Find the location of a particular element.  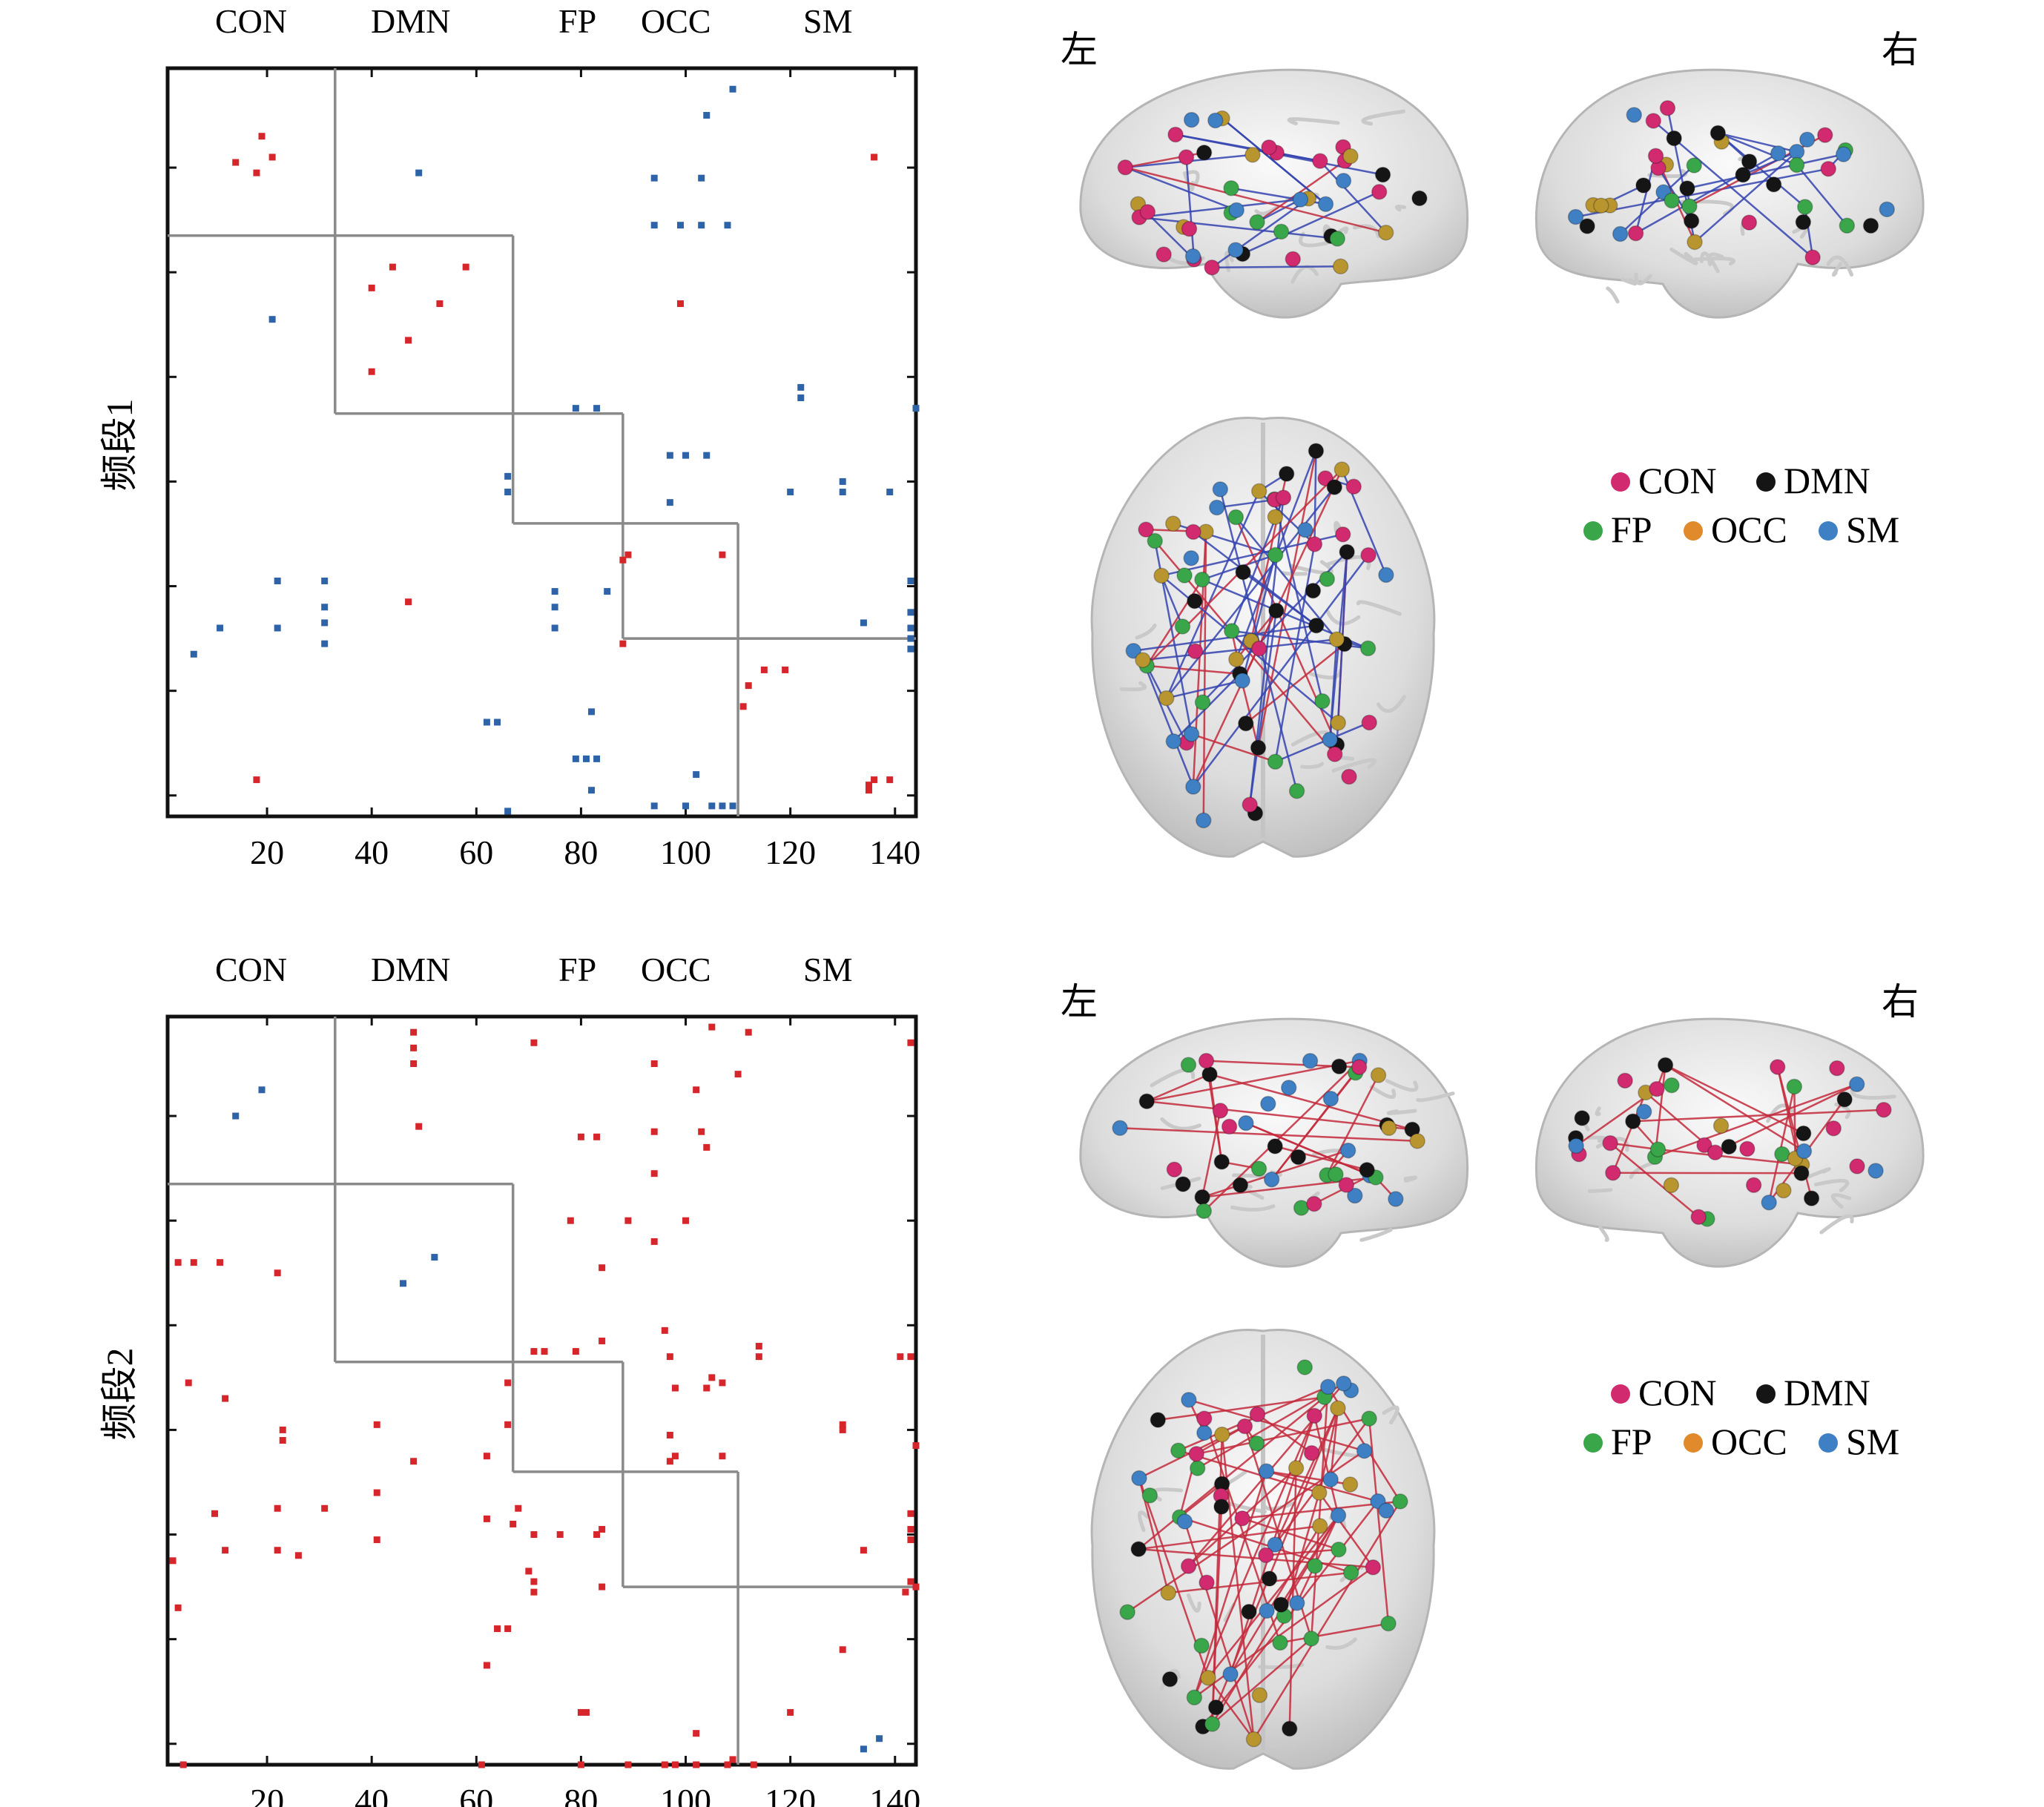

brain-surface is located at coordinates (1274, 193).